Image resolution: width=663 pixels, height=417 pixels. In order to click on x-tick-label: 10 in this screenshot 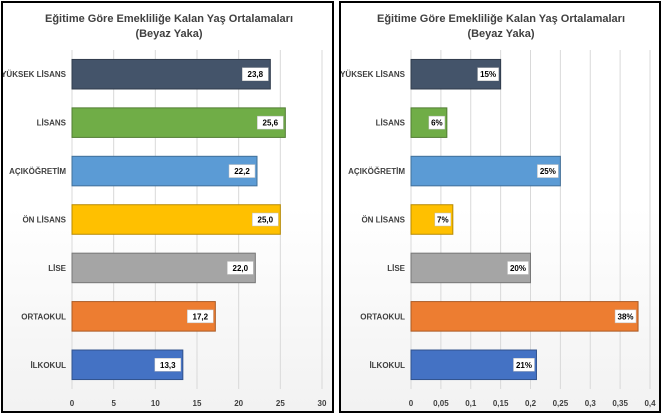, I will do `click(155, 403)`.